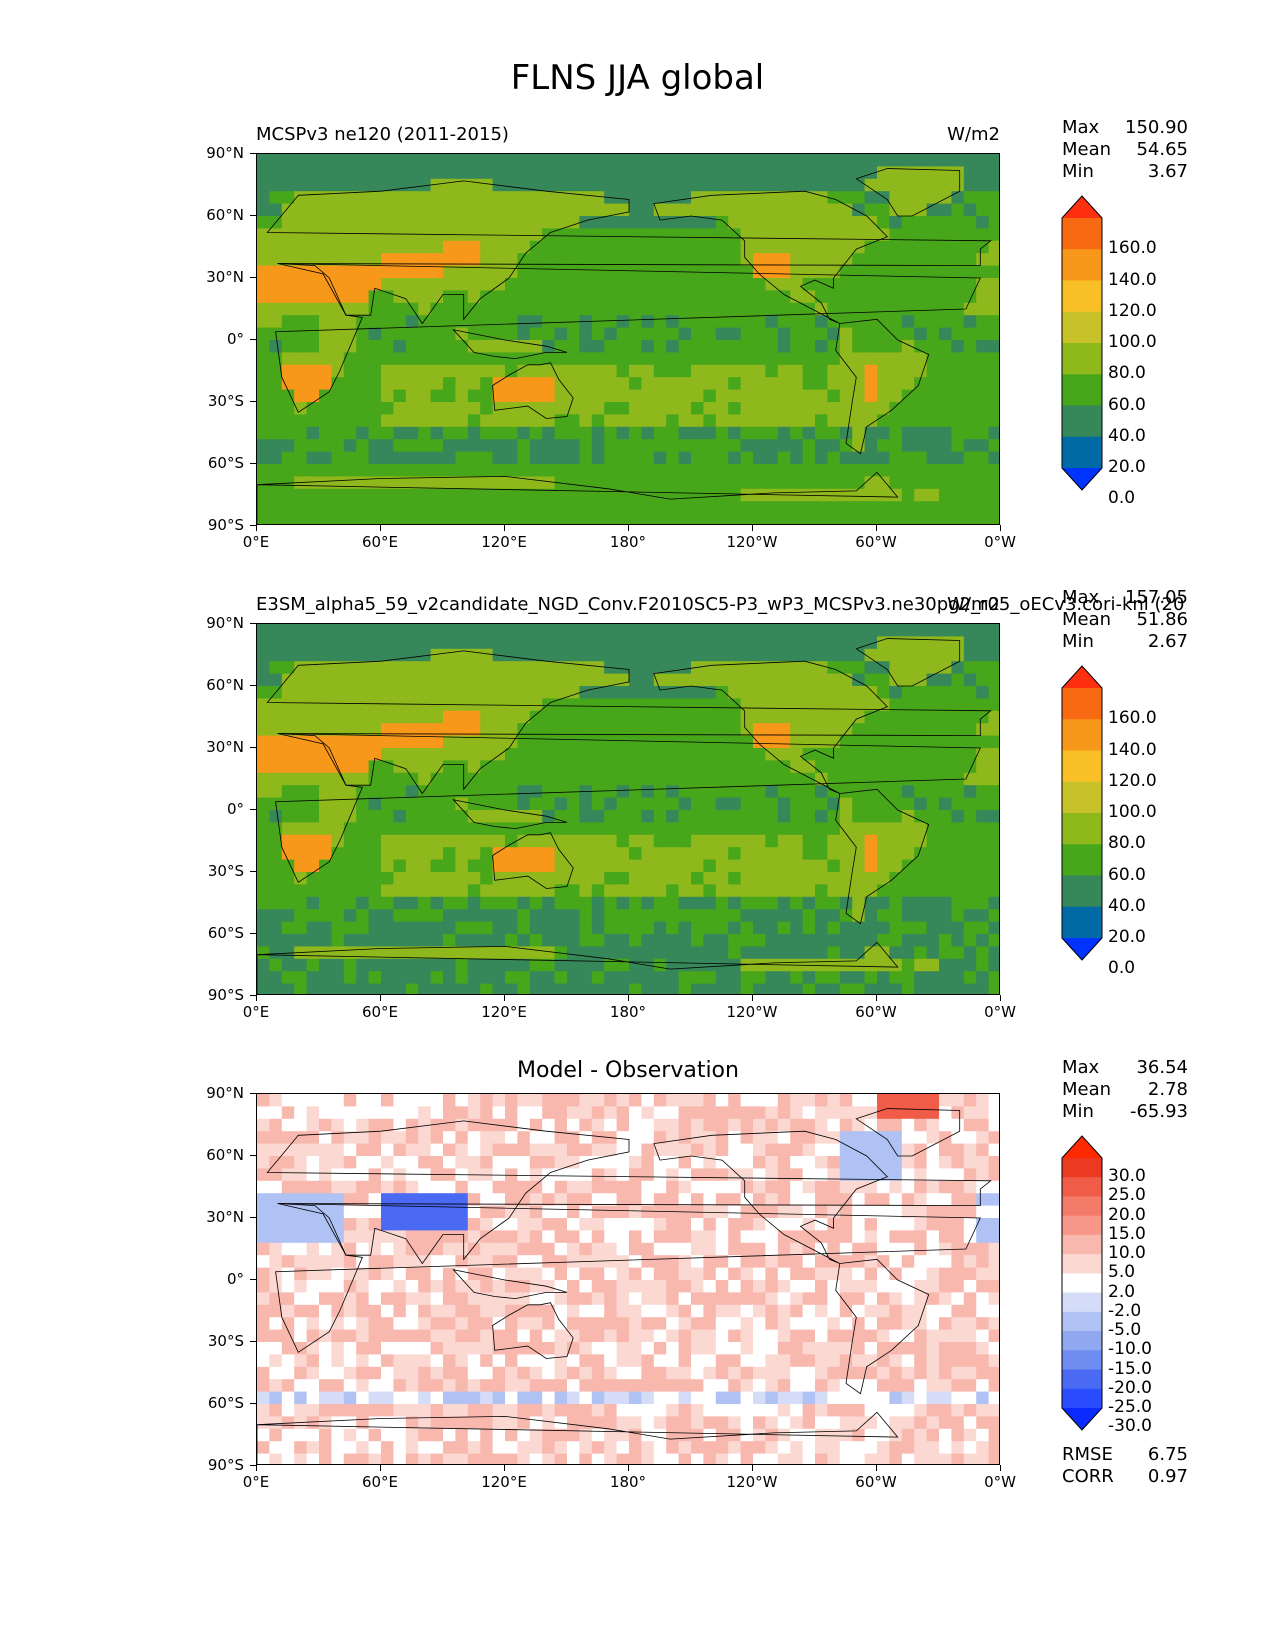 The width and height of the screenshot is (1275, 1650). What do you see at coordinates (882, 856) in the screenshot?
I see `coastline` at bounding box center [882, 856].